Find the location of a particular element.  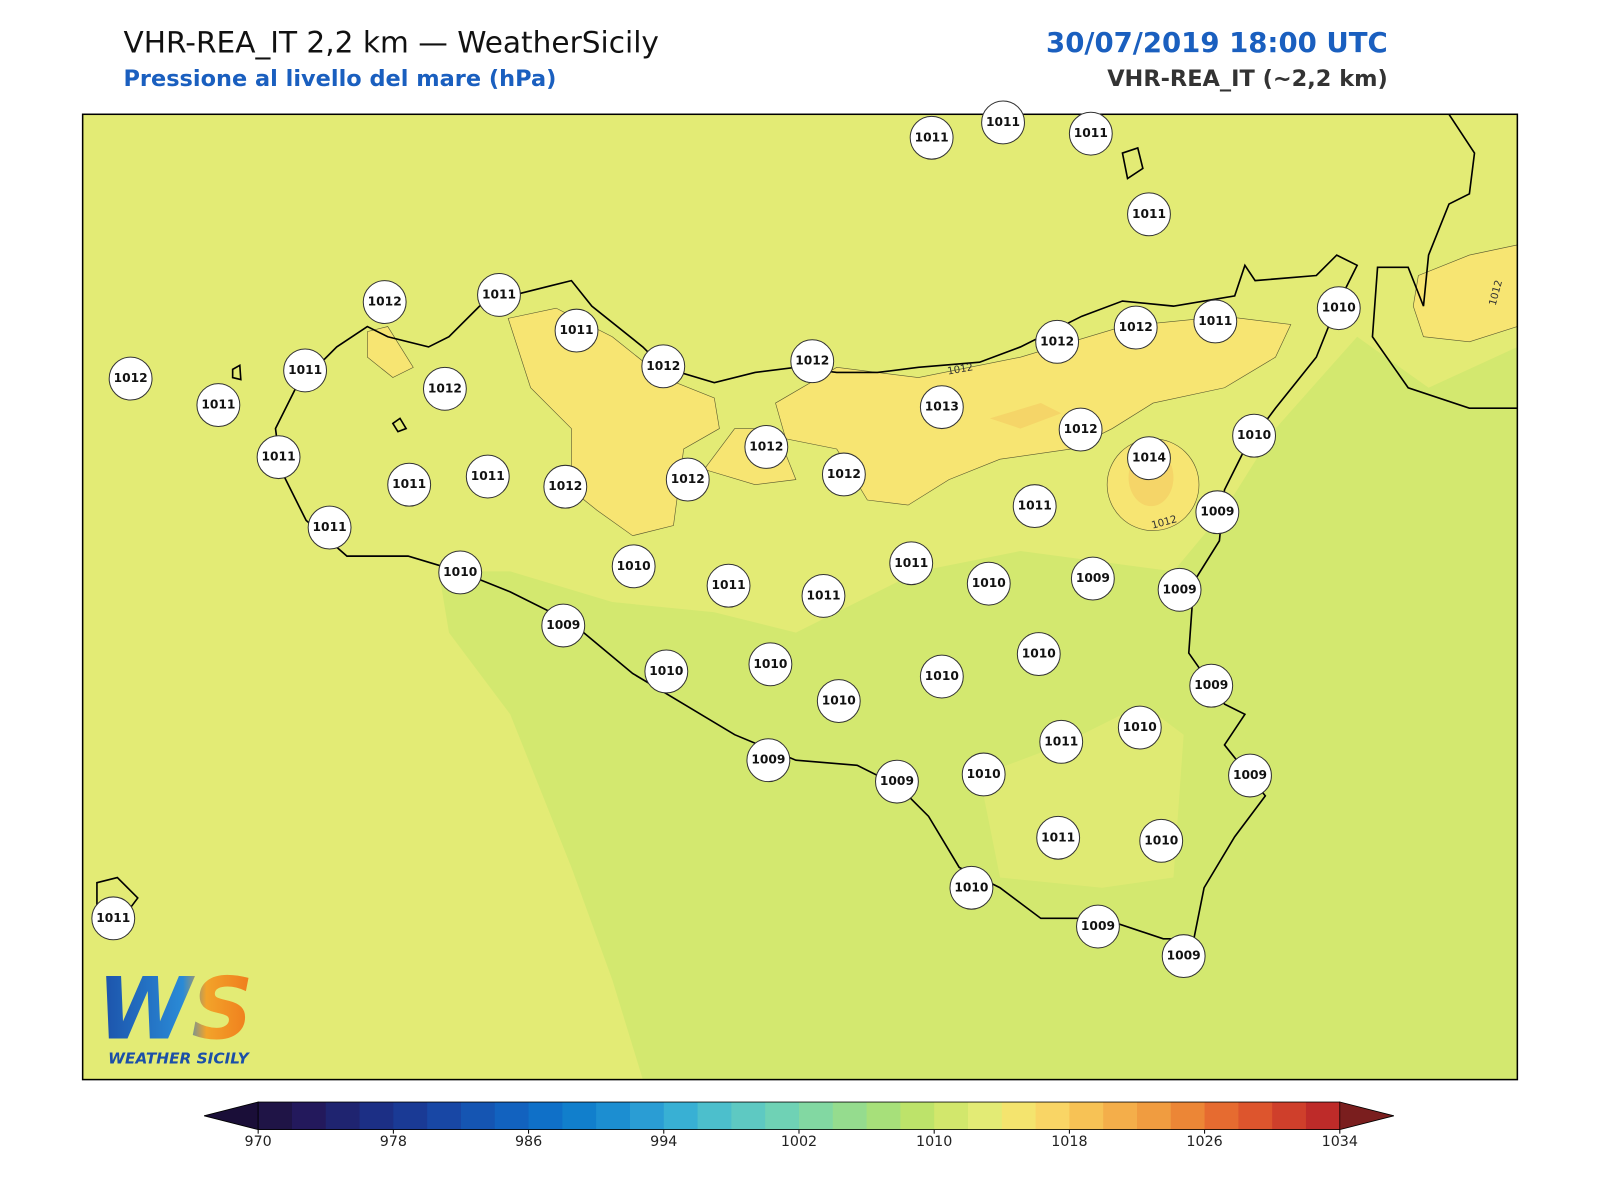

logo: WS WEATHER SICILY is located at coordinates (175, 1014).